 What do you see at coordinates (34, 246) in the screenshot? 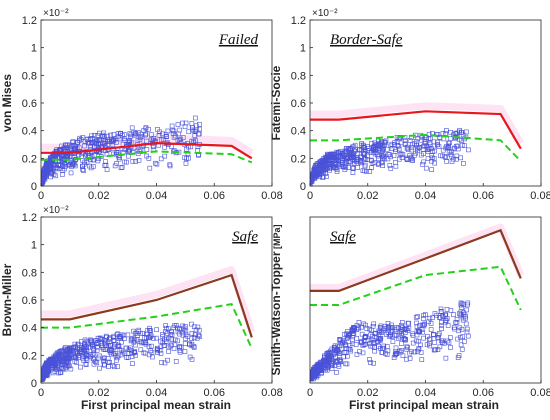
I see `y-tick-label: 1` at bounding box center [34, 246].